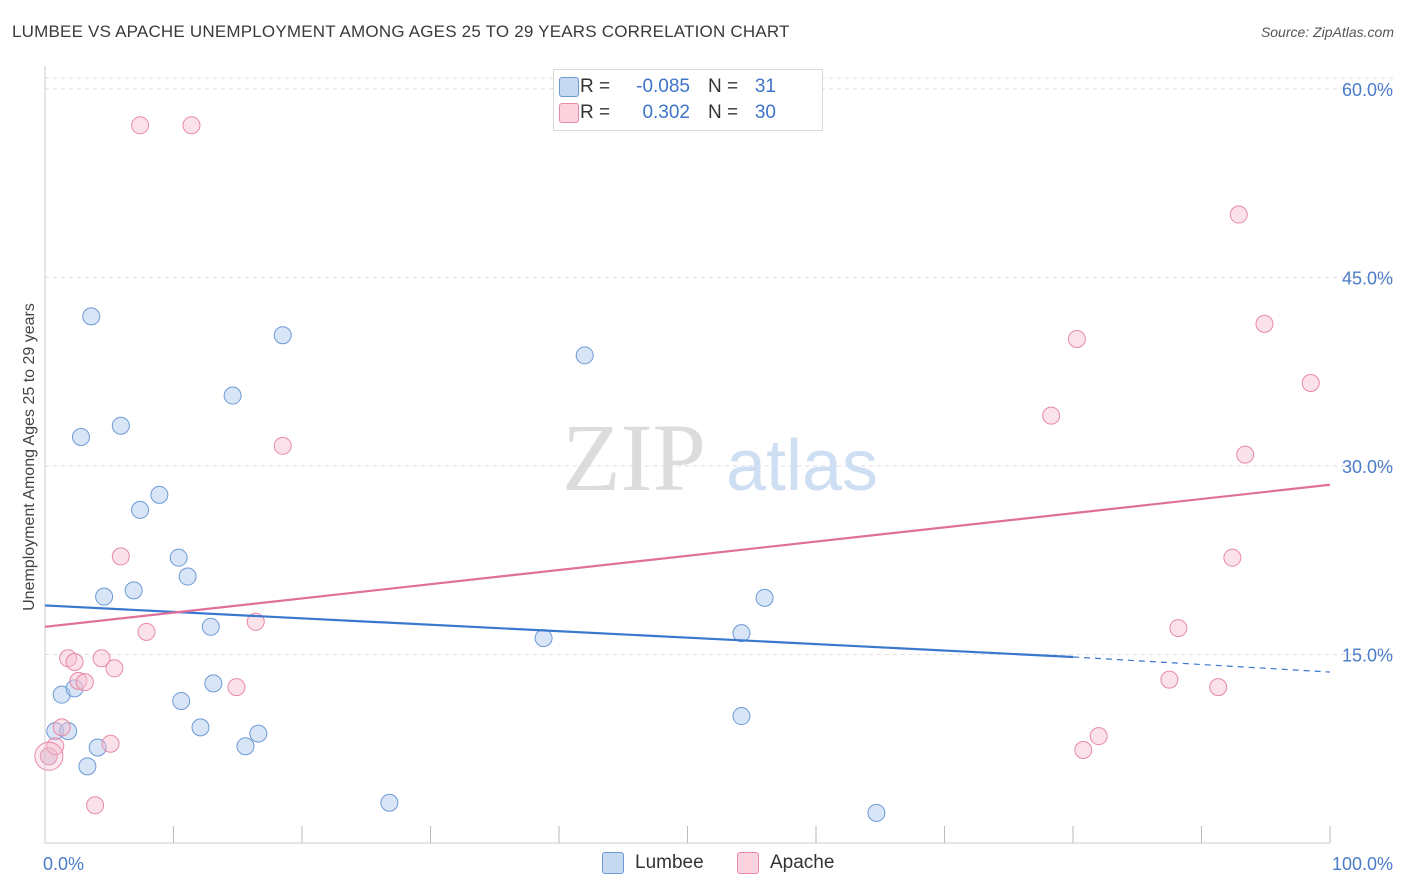  I want to click on stats-legend: R = -0.085 N = 31 R = 0.302 N = 30, so click(688, 100).